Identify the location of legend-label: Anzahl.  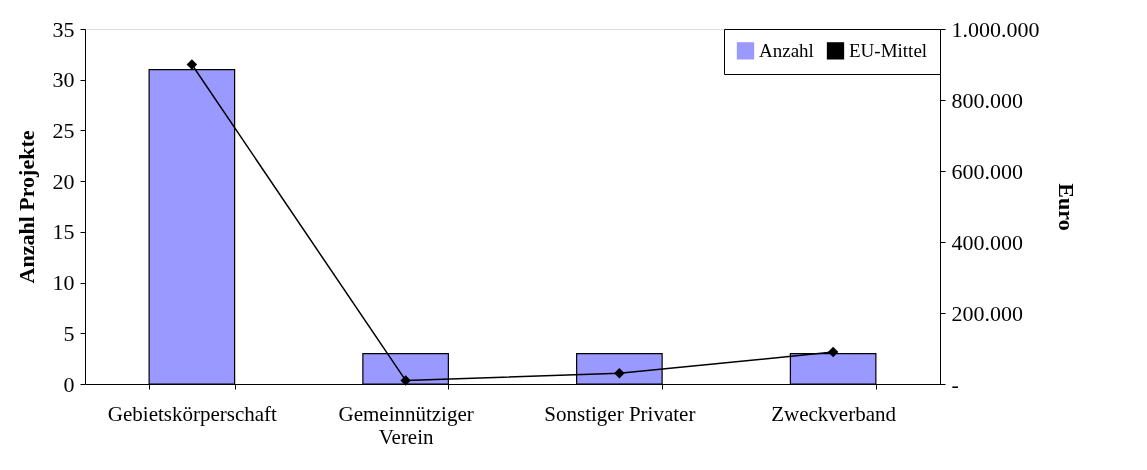
(786, 50).